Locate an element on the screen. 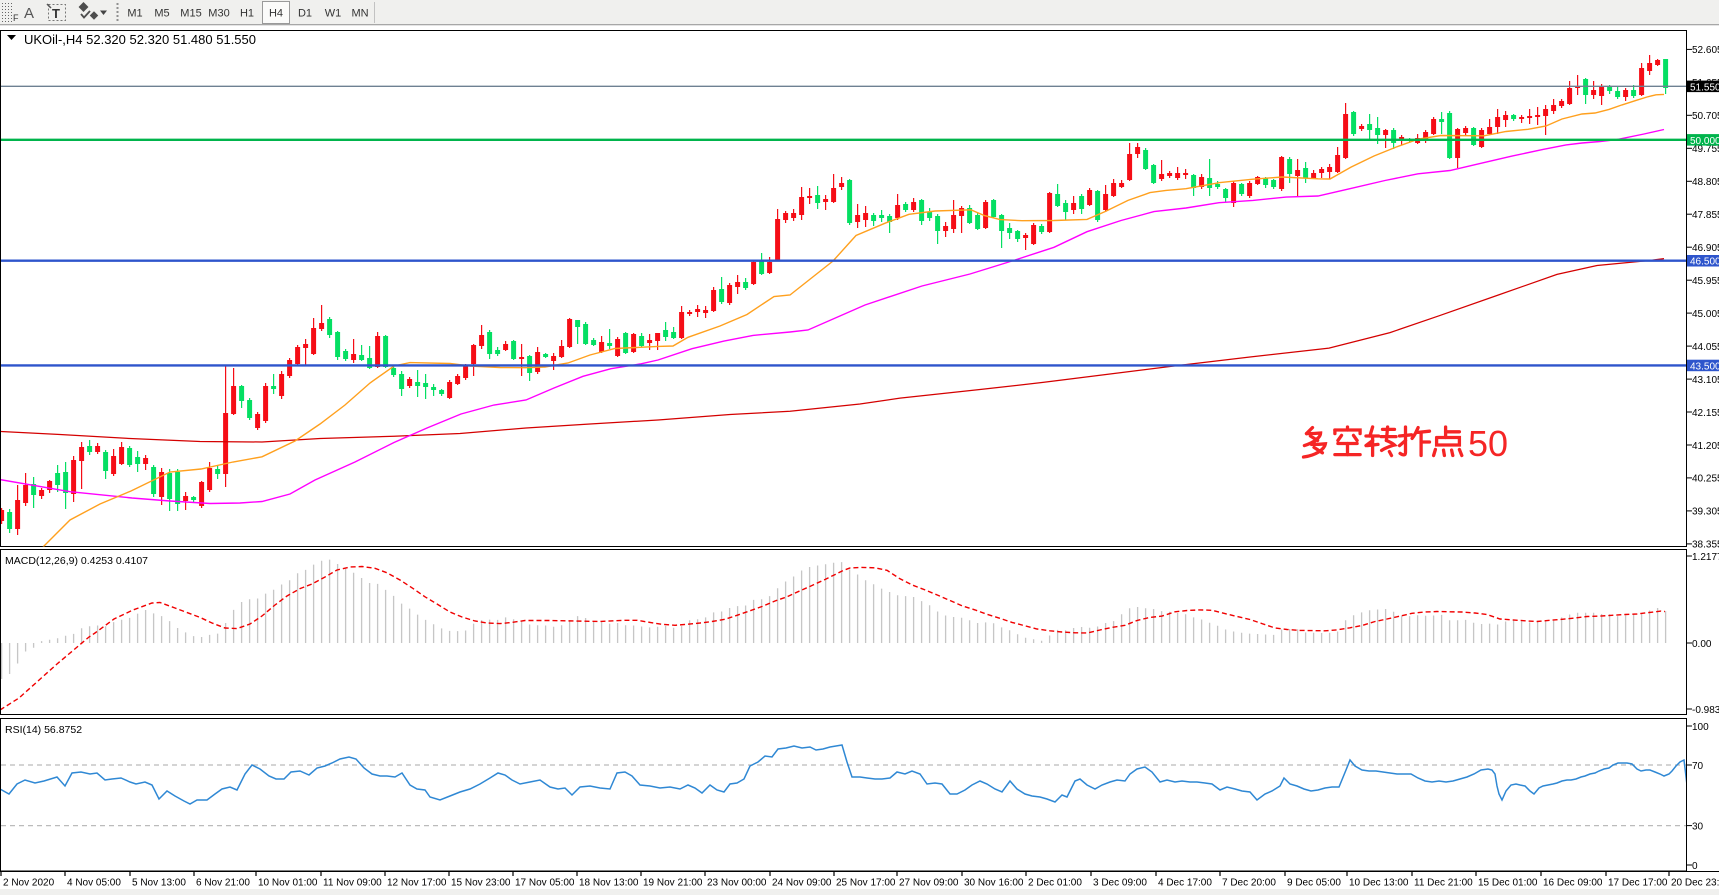 The height and width of the screenshot is (895, 1719). svg-text: H4 is located at coordinates (276, 14).